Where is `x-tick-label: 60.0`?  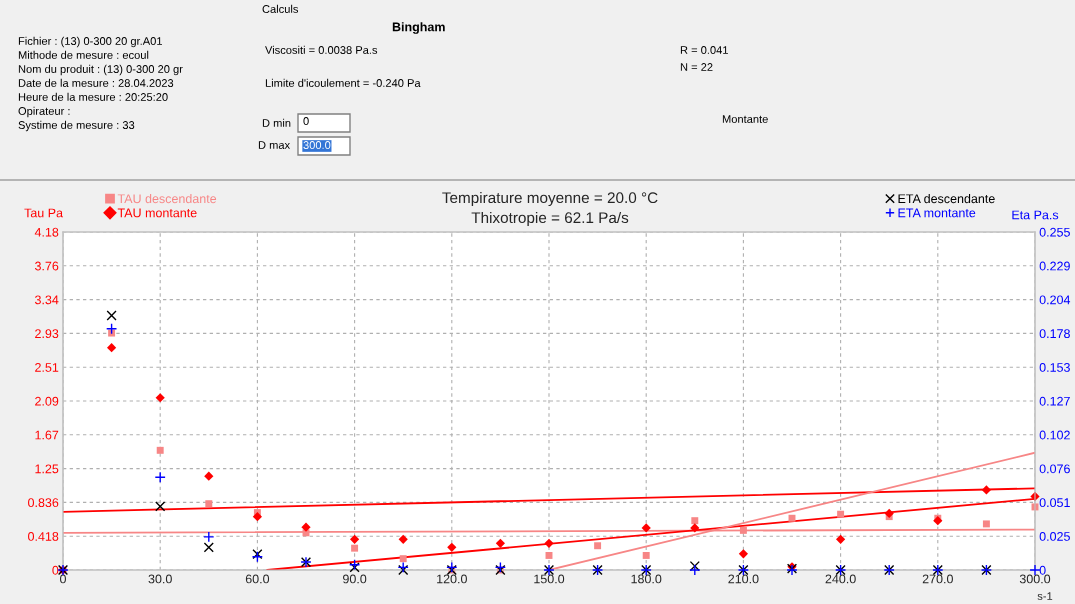
x-tick-label: 60.0 is located at coordinates (257, 579).